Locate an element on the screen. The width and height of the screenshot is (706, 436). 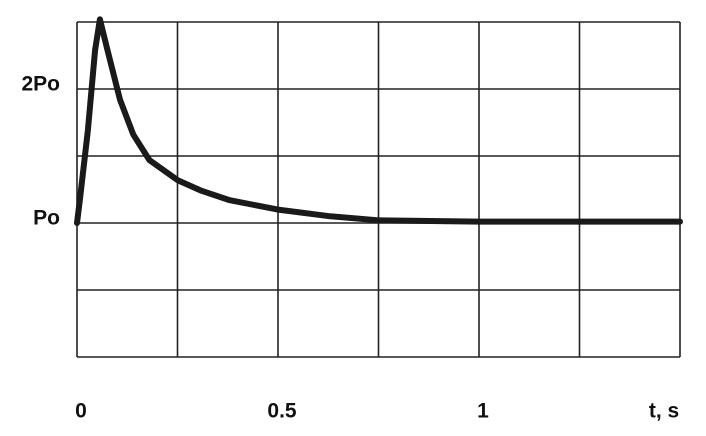
x-tick-label: 0 is located at coordinates (81, 411).